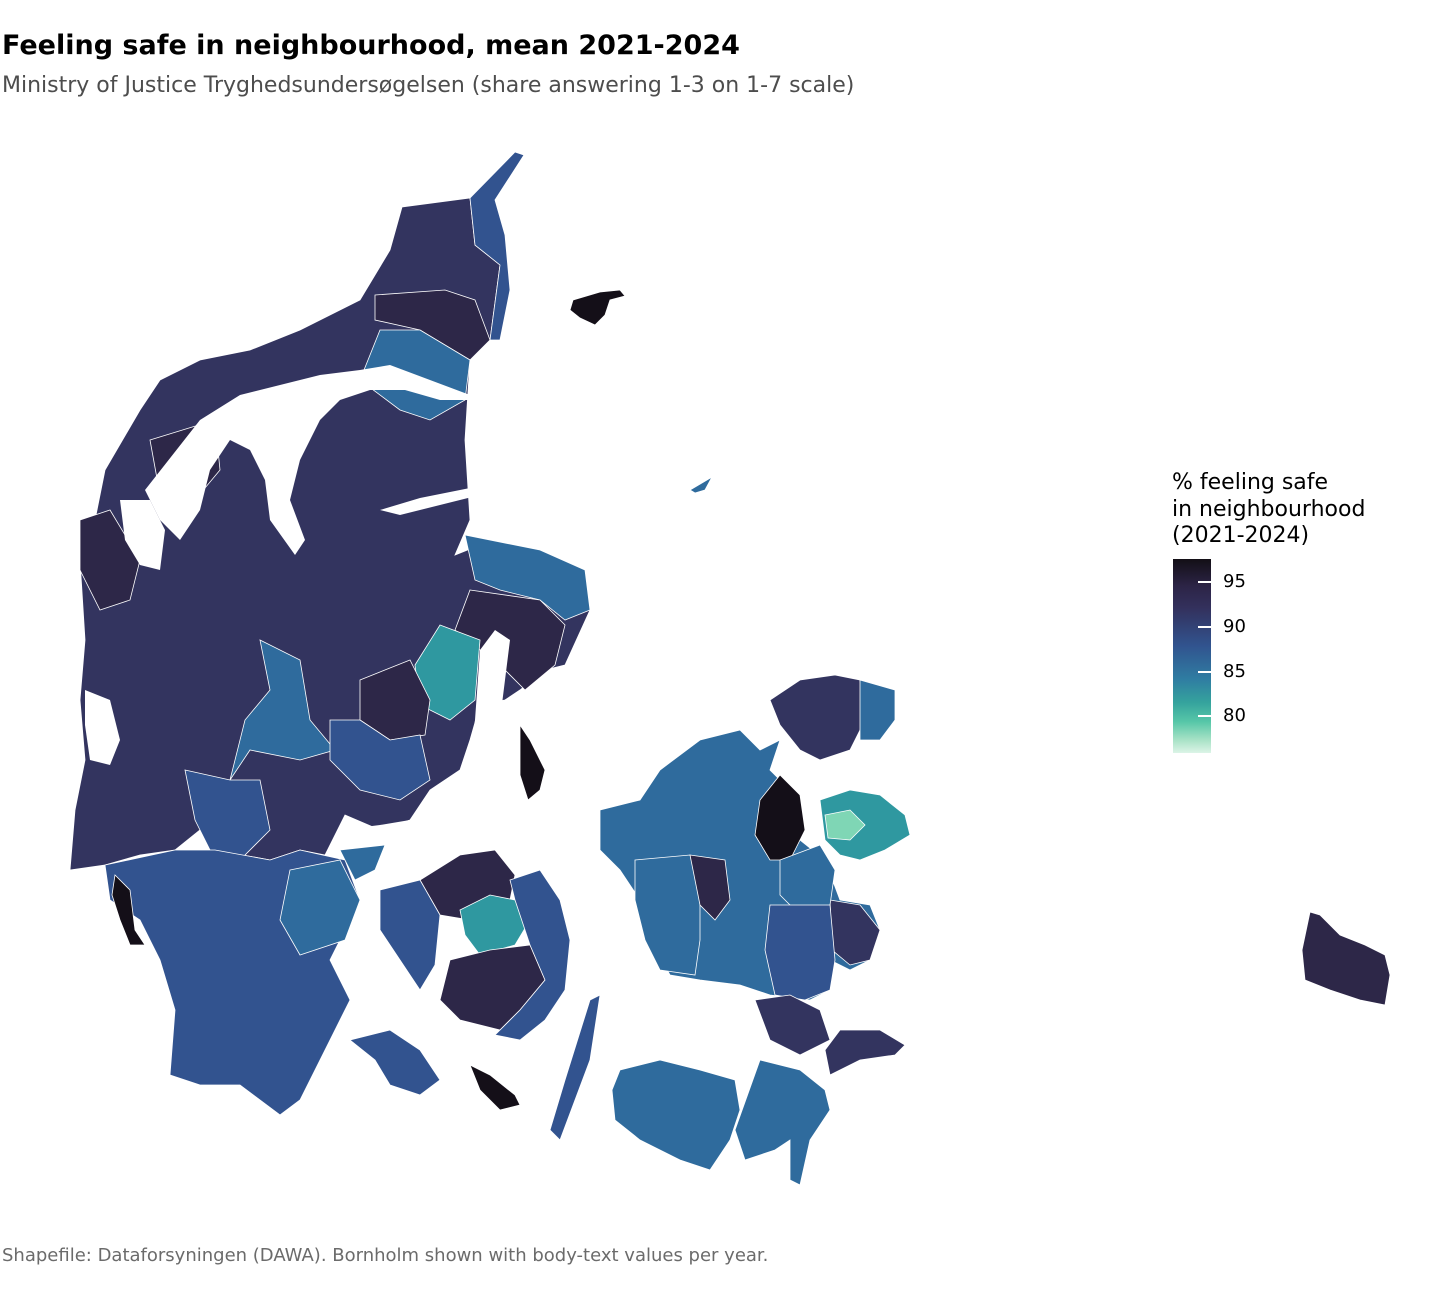  What do you see at coordinates (445, 755) in the screenshot?
I see `kattegat-belt` at bounding box center [445, 755].